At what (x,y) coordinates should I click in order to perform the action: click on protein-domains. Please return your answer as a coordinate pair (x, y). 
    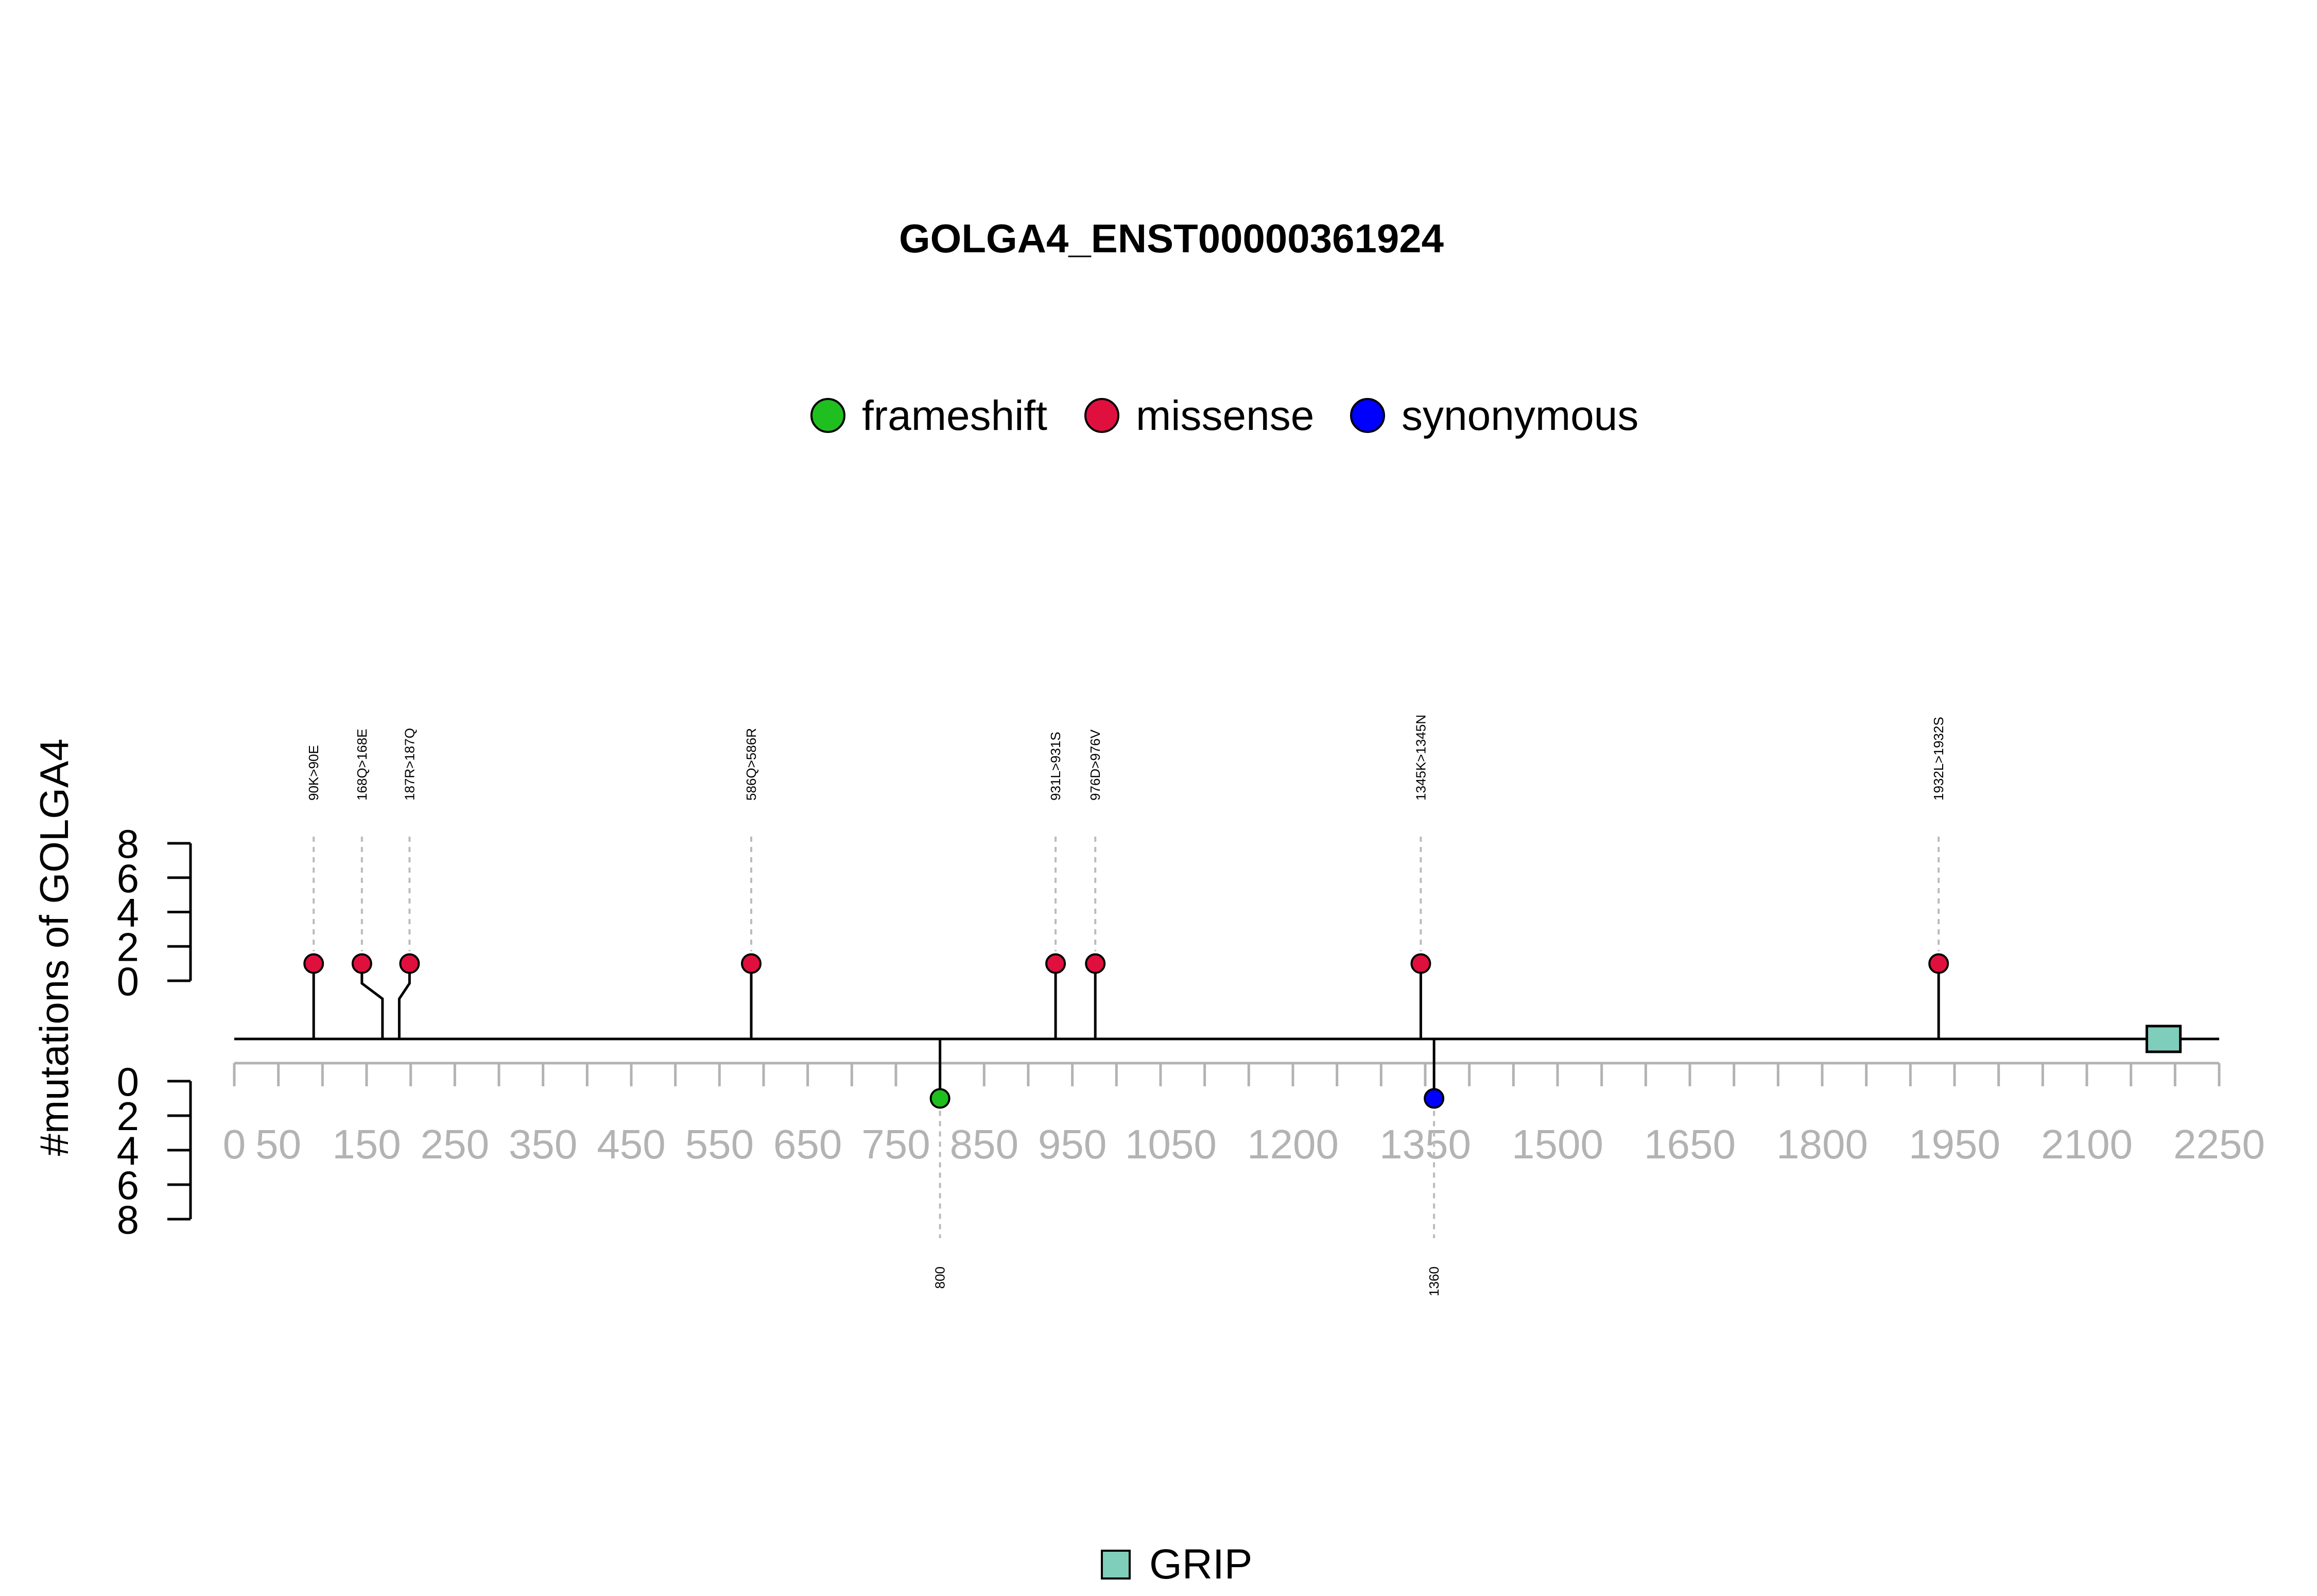
    Looking at the image, I should click on (2164, 1039).